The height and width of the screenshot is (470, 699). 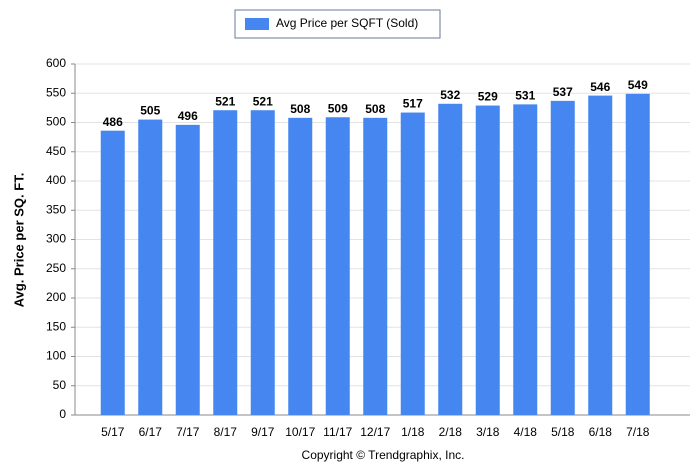 What do you see at coordinates (56, 239) in the screenshot?
I see `y-tick-label: 300` at bounding box center [56, 239].